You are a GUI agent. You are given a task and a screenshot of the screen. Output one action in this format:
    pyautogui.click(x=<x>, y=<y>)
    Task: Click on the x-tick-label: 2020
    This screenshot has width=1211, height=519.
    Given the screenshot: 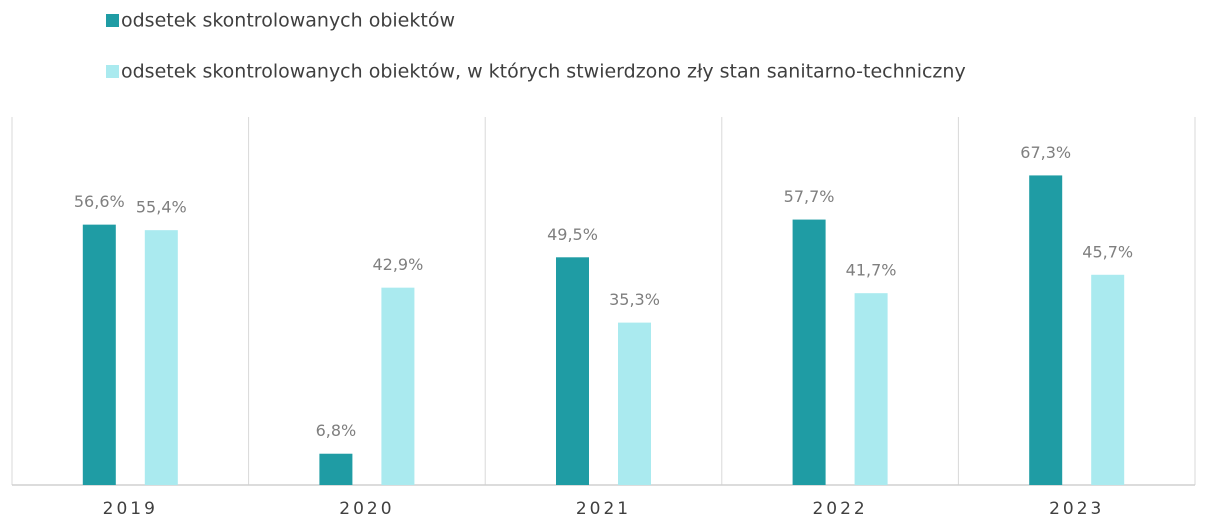 What is the action you would take?
    pyautogui.click(x=366, y=509)
    